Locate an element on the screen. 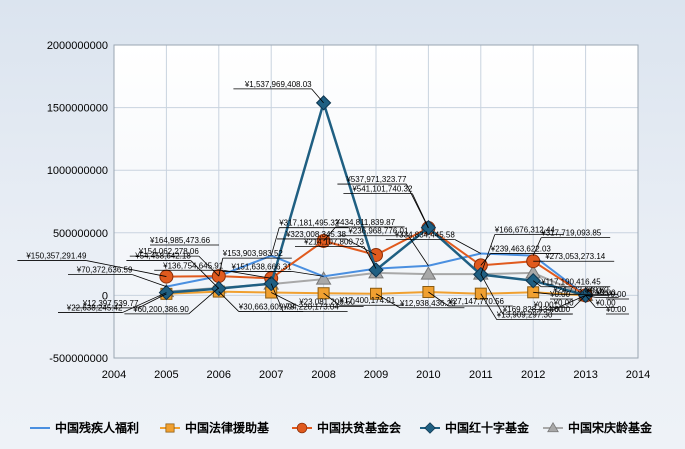 This screenshot has width=685, height=449. data-label: ¥136,754,645.91 is located at coordinates (193, 265).